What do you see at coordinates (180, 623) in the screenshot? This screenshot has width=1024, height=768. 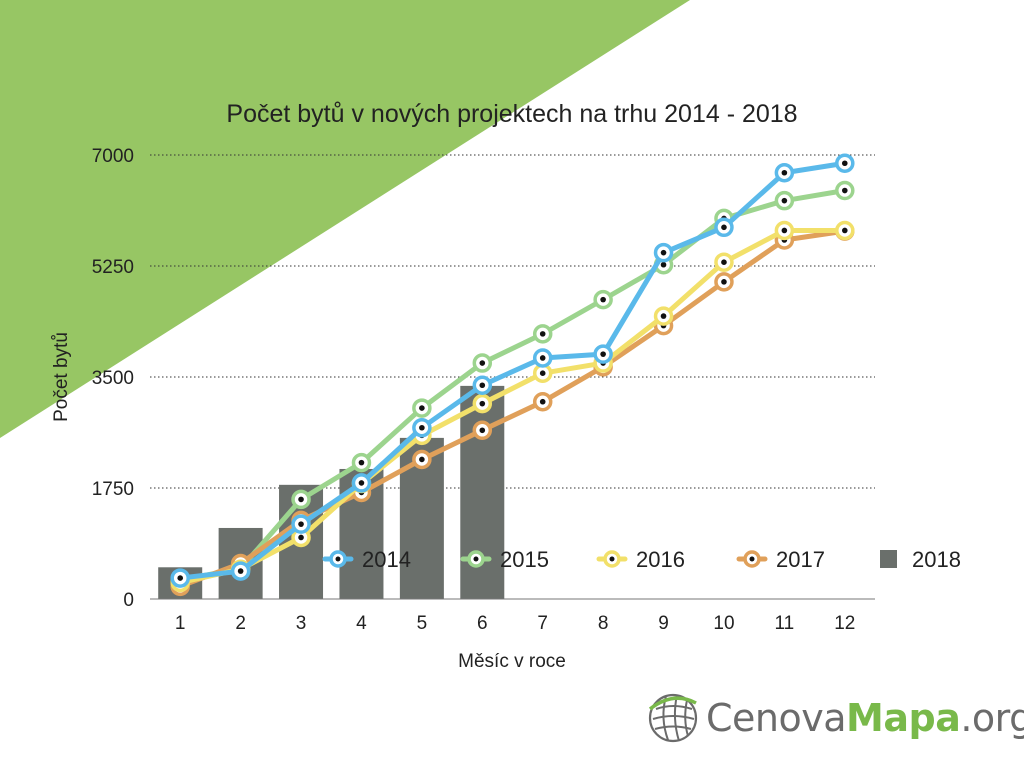 I see `x-tick-label: 1` at bounding box center [180, 623].